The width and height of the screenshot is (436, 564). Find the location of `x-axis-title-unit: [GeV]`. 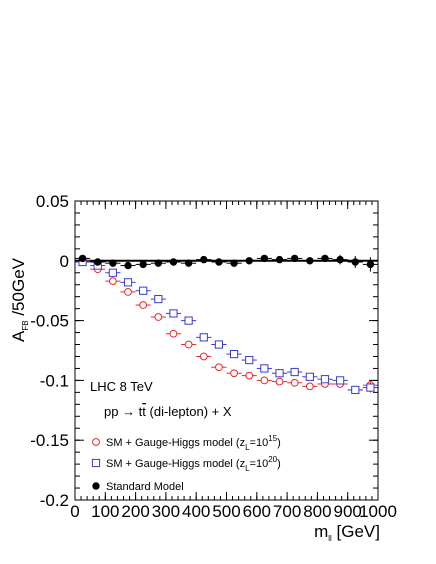

x-axis-title-unit: [GeV] is located at coordinates (356, 531).